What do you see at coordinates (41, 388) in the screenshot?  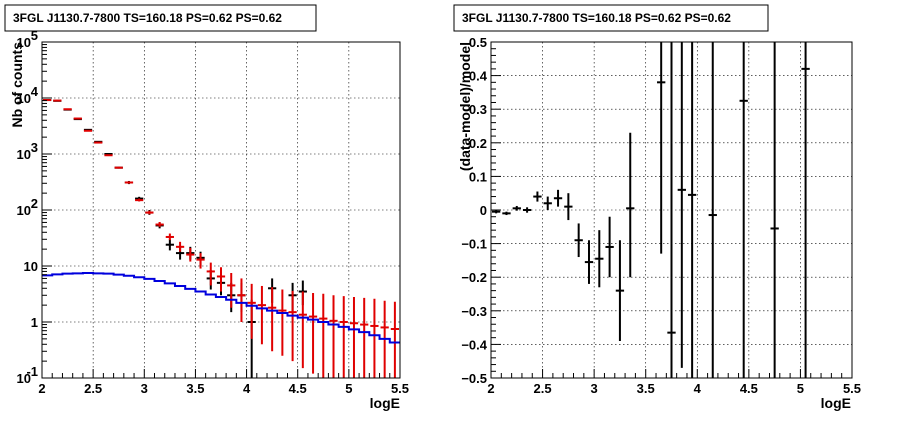 I see `left-xtick-label-0: 2` at bounding box center [41, 388].